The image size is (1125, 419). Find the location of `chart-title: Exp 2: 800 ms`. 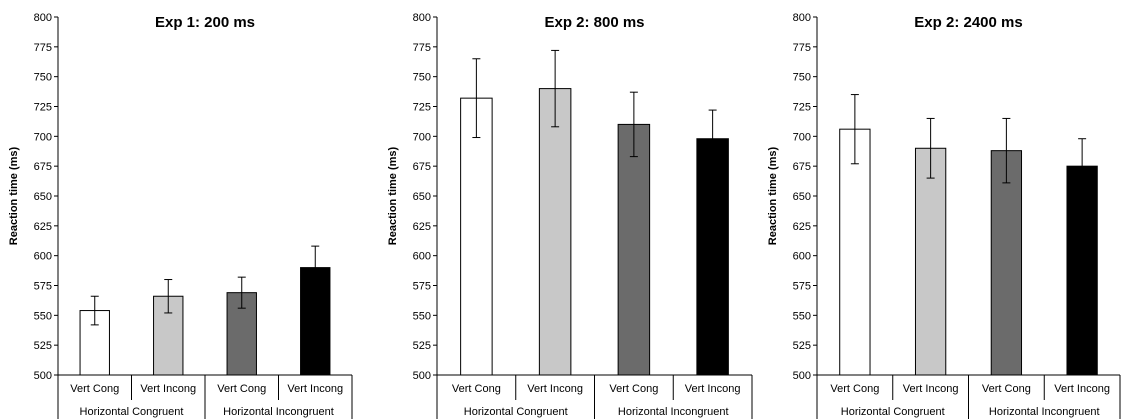

chart-title: Exp 2: 800 ms is located at coordinates (594, 22).